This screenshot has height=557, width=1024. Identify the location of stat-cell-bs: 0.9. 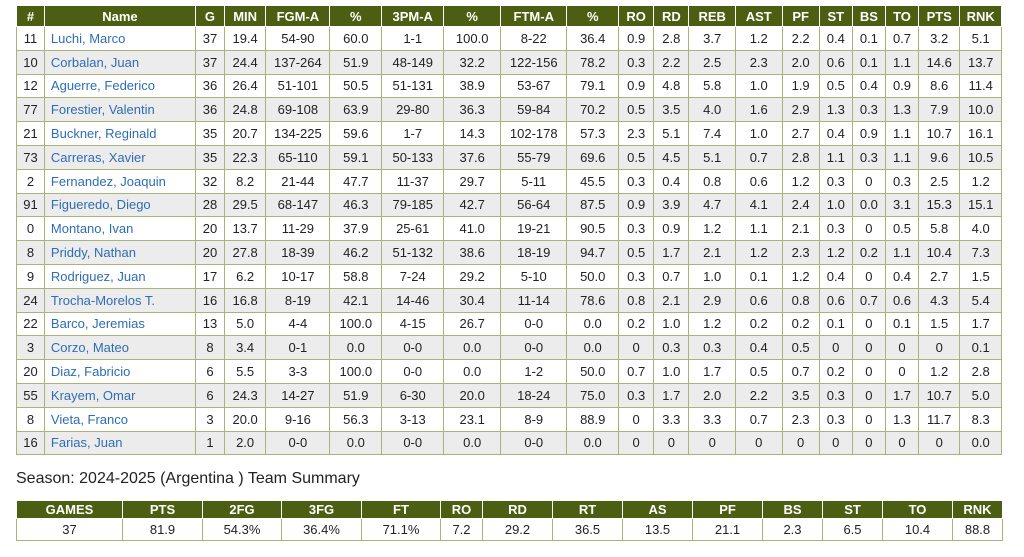
(868, 133).